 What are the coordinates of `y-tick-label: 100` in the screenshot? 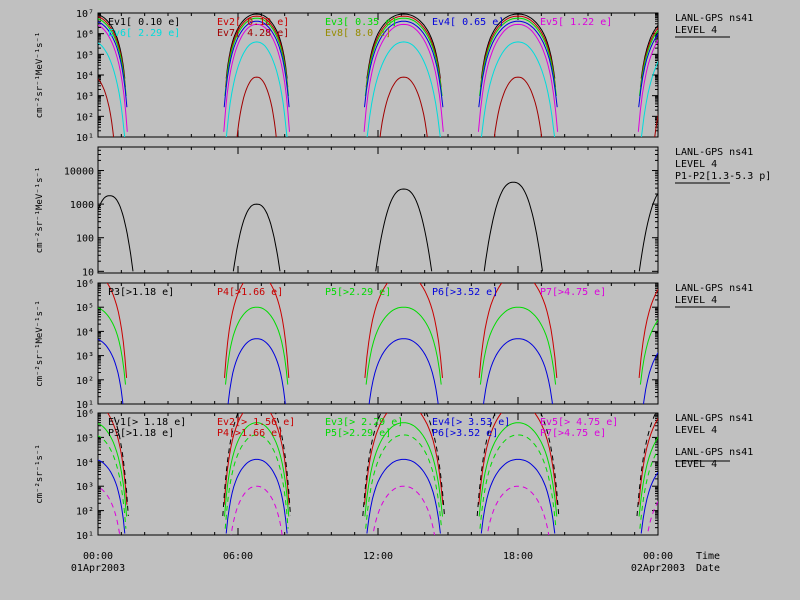 It's located at (85, 239).